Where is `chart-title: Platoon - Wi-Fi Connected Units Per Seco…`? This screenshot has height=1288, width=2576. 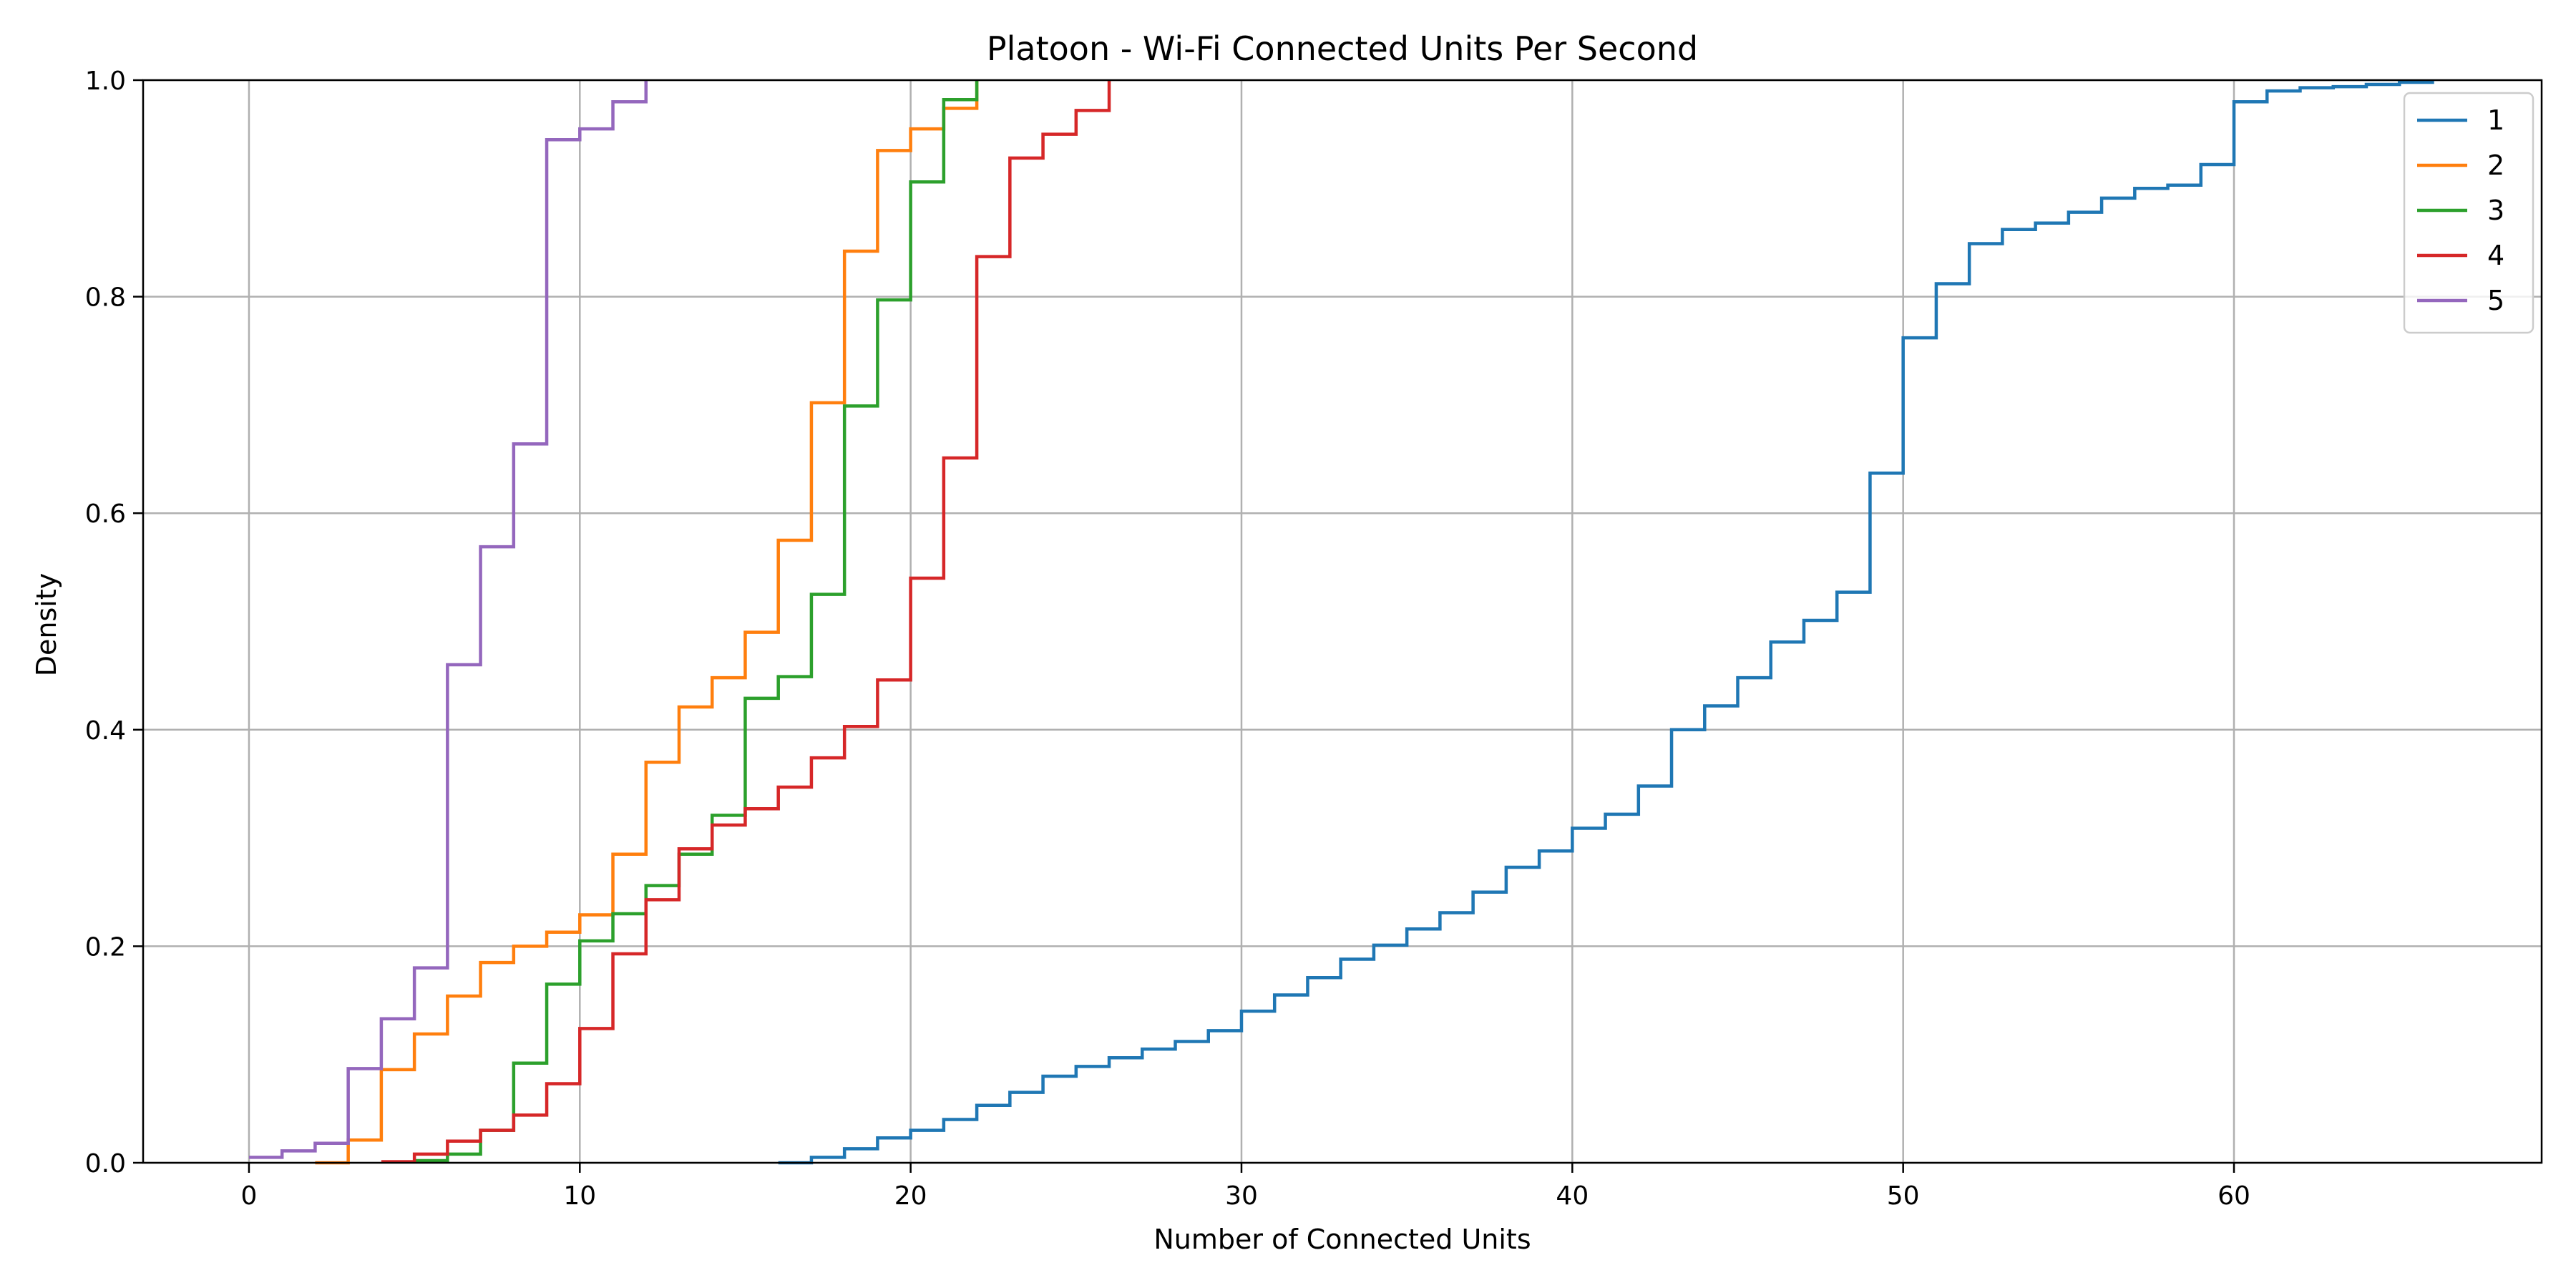
chart-title: Platoon - Wi-Fi Connected Units Per Seco… is located at coordinates (1342, 48).